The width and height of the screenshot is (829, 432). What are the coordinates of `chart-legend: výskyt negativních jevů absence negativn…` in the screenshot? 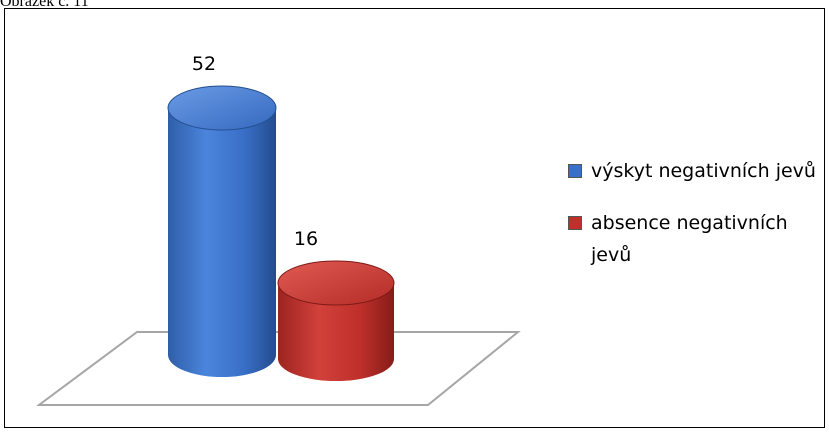 It's located at (693, 223).